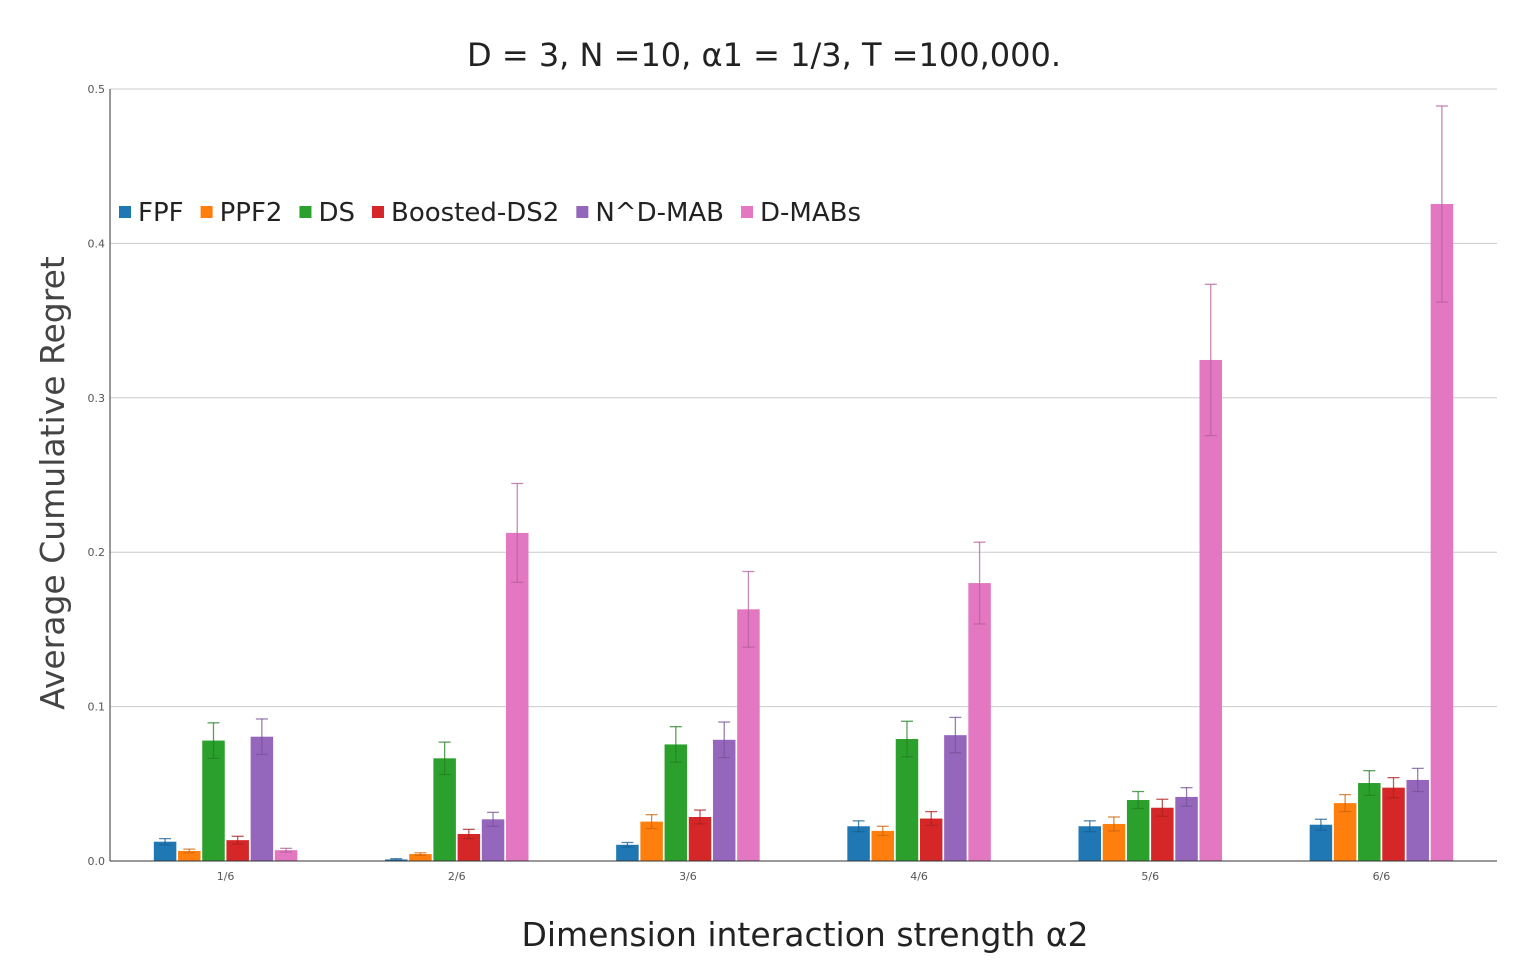 The image size is (1514, 974). What do you see at coordinates (688, 876) in the screenshot?
I see `x-tick-label: 3/6` at bounding box center [688, 876].